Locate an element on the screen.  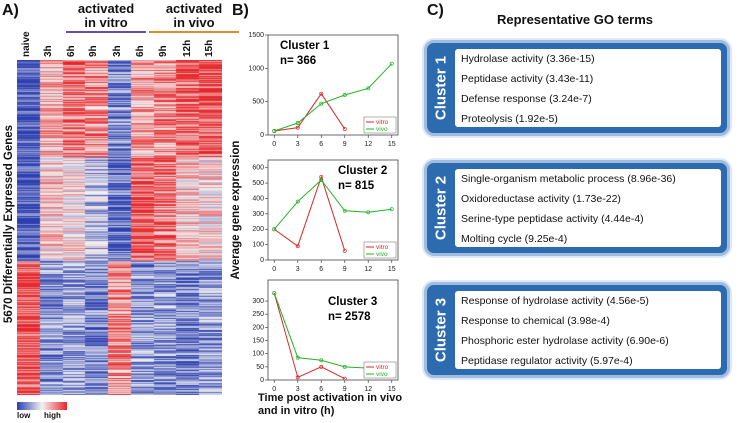
invivo-bracket is located at coordinates (194, 32).